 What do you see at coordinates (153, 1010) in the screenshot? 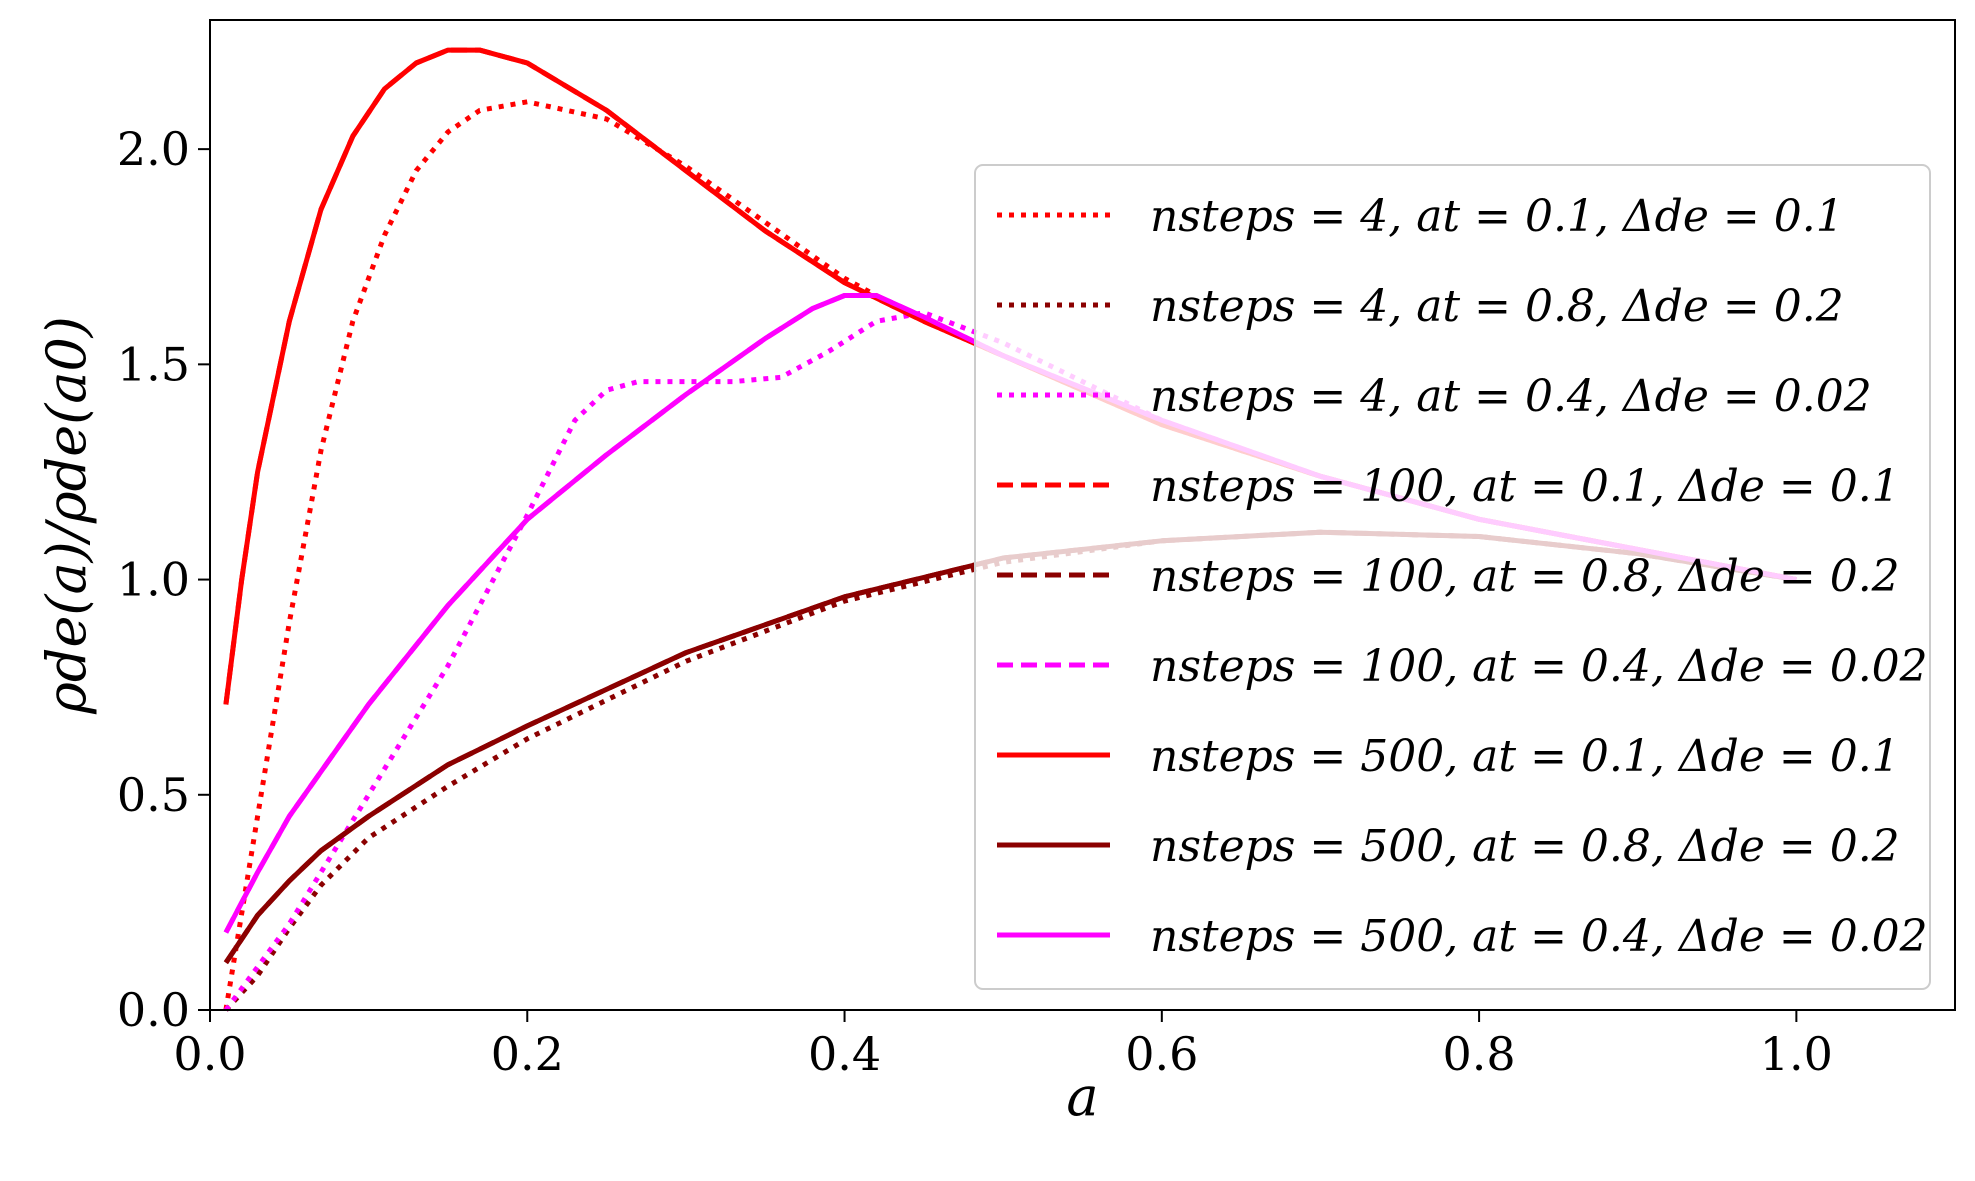
I see `y-tick-label: 0.0` at bounding box center [153, 1010].